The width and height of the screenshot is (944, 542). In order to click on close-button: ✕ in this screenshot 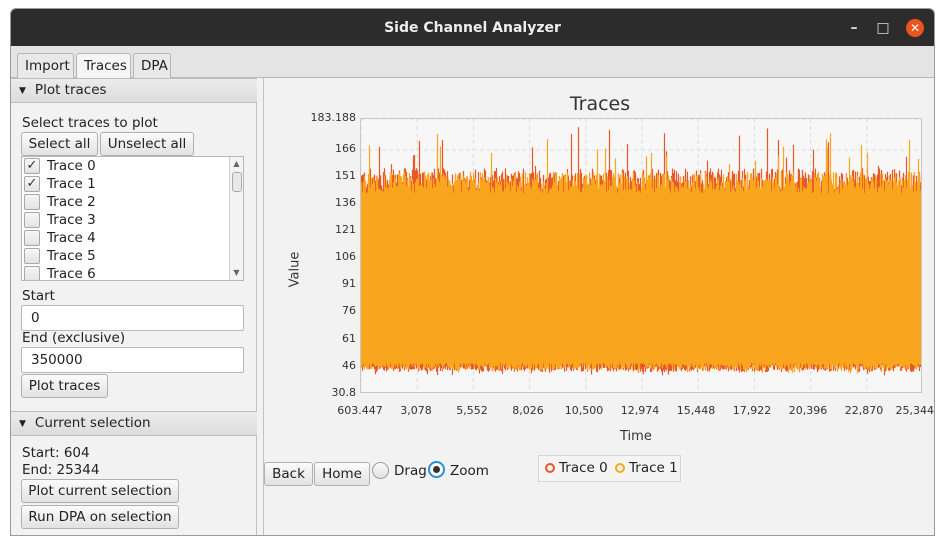, I will do `click(915, 27)`.